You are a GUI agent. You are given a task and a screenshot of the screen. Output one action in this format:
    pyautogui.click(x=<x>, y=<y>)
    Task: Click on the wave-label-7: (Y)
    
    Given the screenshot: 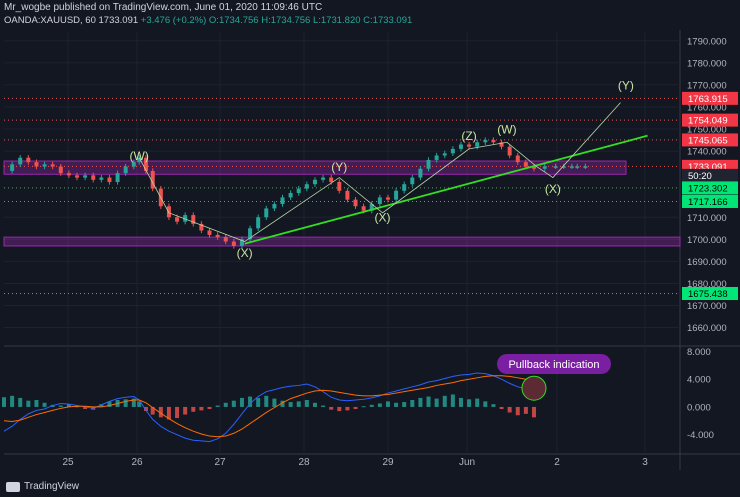 What is the action you would take?
    pyautogui.click(x=626, y=85)
    